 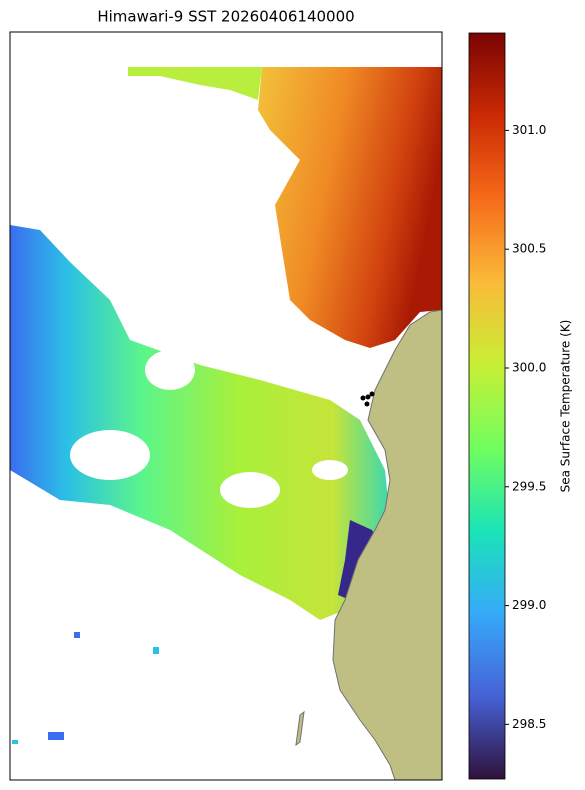 What do you see at coordinates (387, 545) in the screenshot?
I see `land` at bounding box center [387, 545].